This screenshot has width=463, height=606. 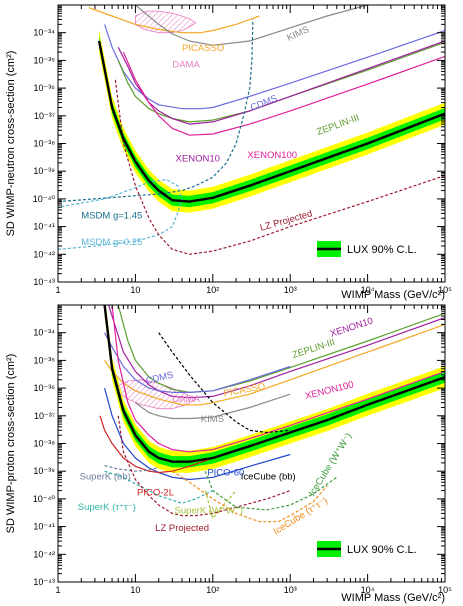 I want to click on series-icecube, so click(x=249, y=496).